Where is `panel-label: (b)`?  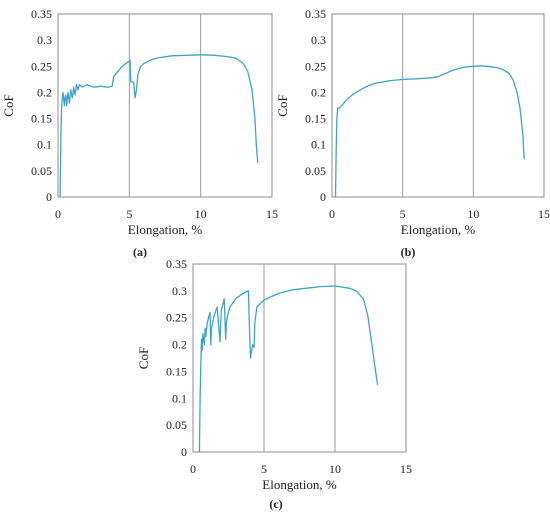 panel-label: (b) is located at coordinates (408, 252).